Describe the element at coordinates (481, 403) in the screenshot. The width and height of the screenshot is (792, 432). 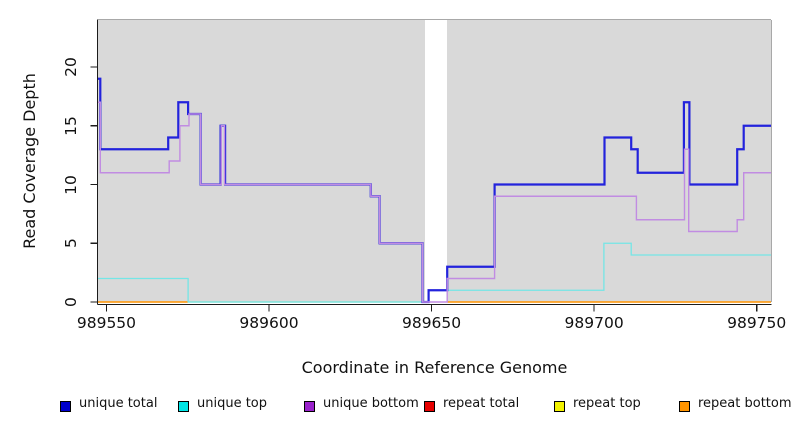
I see `legend-label: repeat total` at that location.